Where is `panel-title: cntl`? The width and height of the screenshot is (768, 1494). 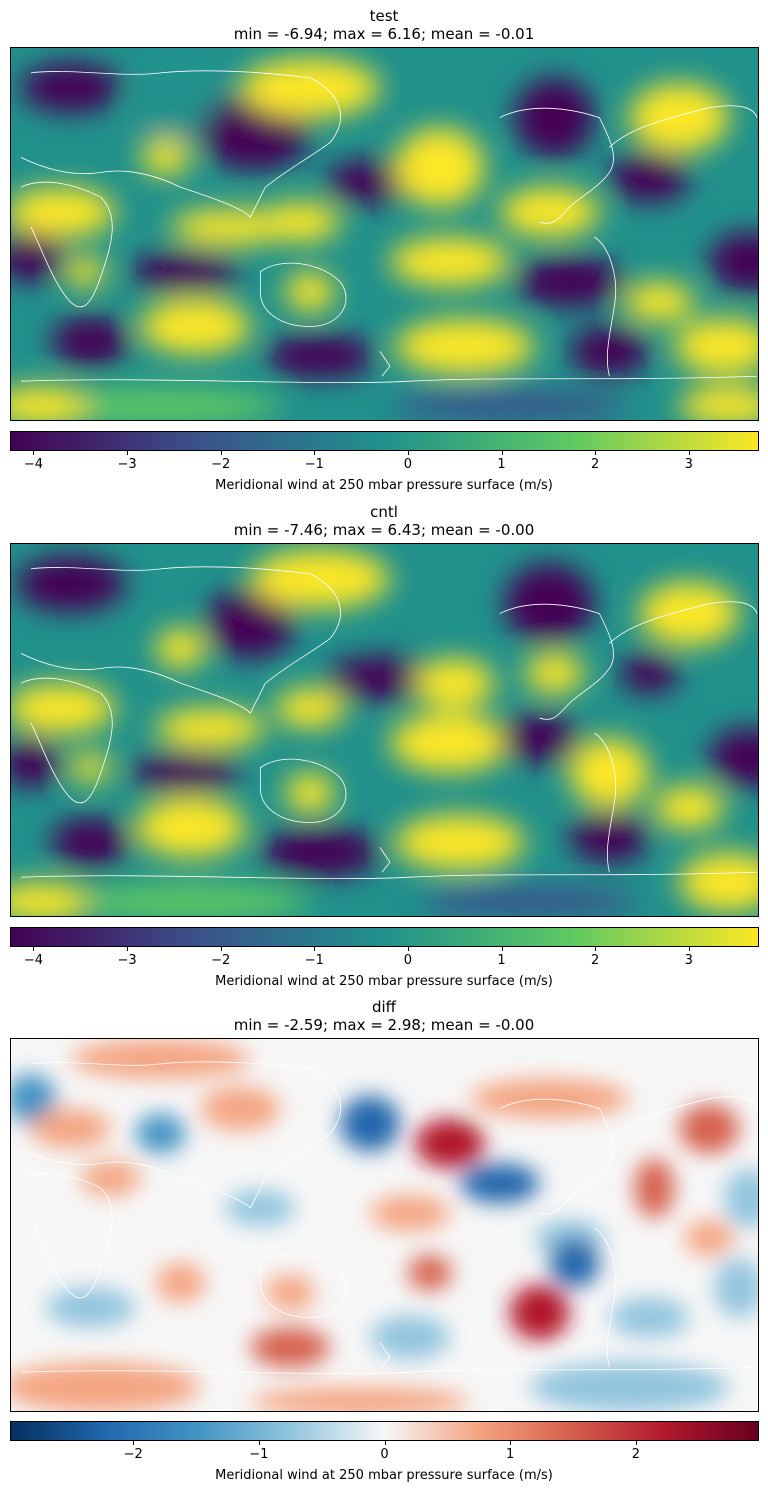 panel-title: cntl is located at coordinates (384, 512).